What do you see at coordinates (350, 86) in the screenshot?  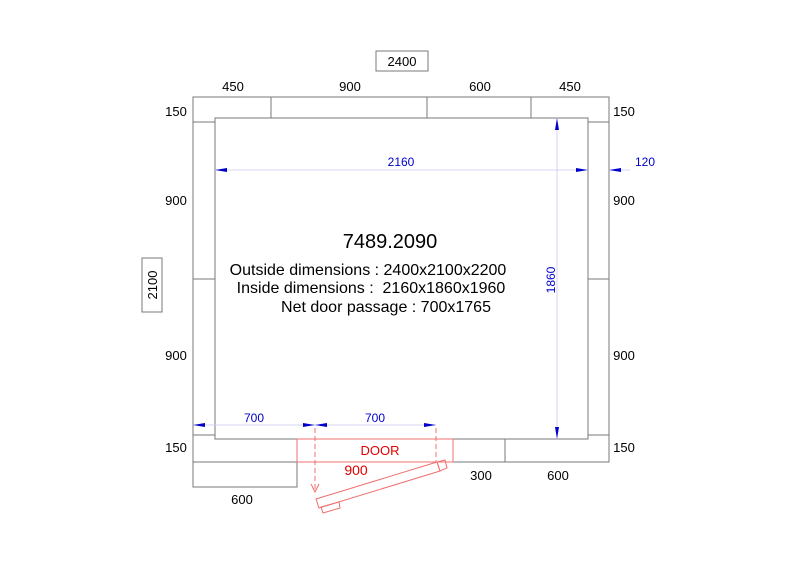 I see `top-panel-label: 900` at bounding box center [350, 86].